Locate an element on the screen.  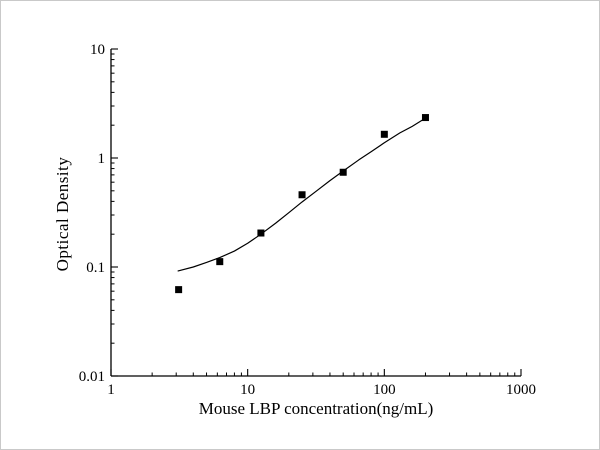
y-tick-label: 1 is located at coordinates (102, 159).